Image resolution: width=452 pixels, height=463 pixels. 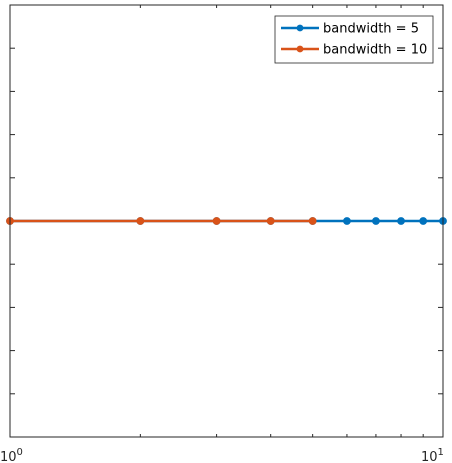 I want to click on plot-area, so click(x=226, y=221).